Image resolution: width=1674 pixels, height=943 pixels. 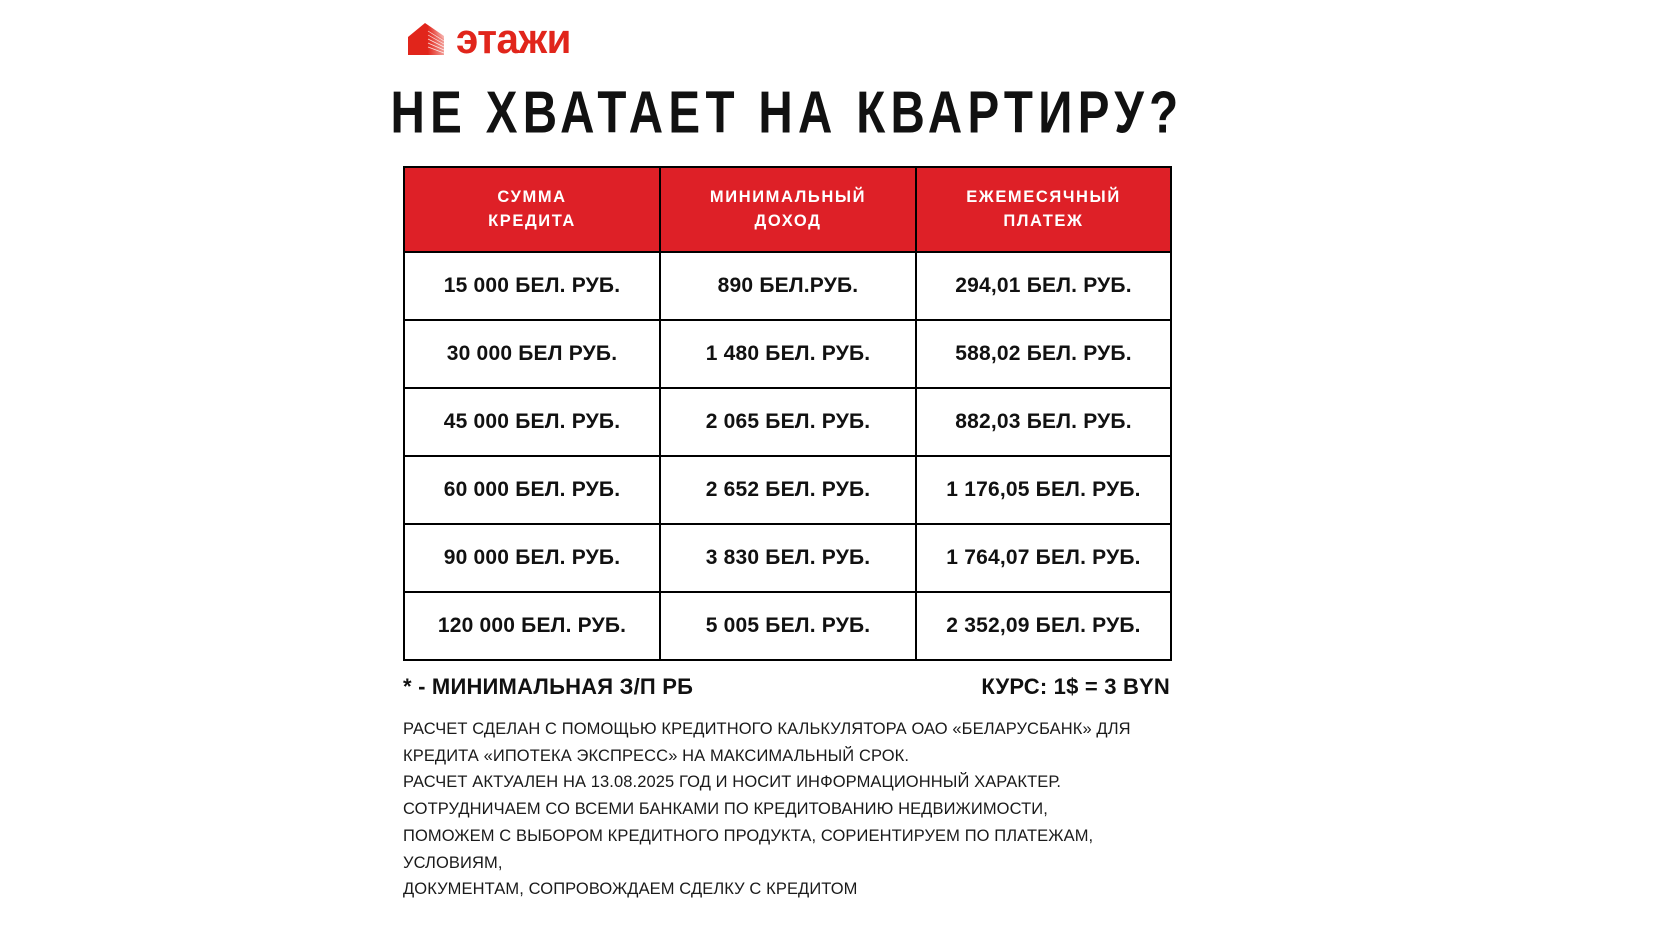 I want to click on cell-loan-amount: 120 000 БЕЛ. РУБ., so click(x=532, y=626).